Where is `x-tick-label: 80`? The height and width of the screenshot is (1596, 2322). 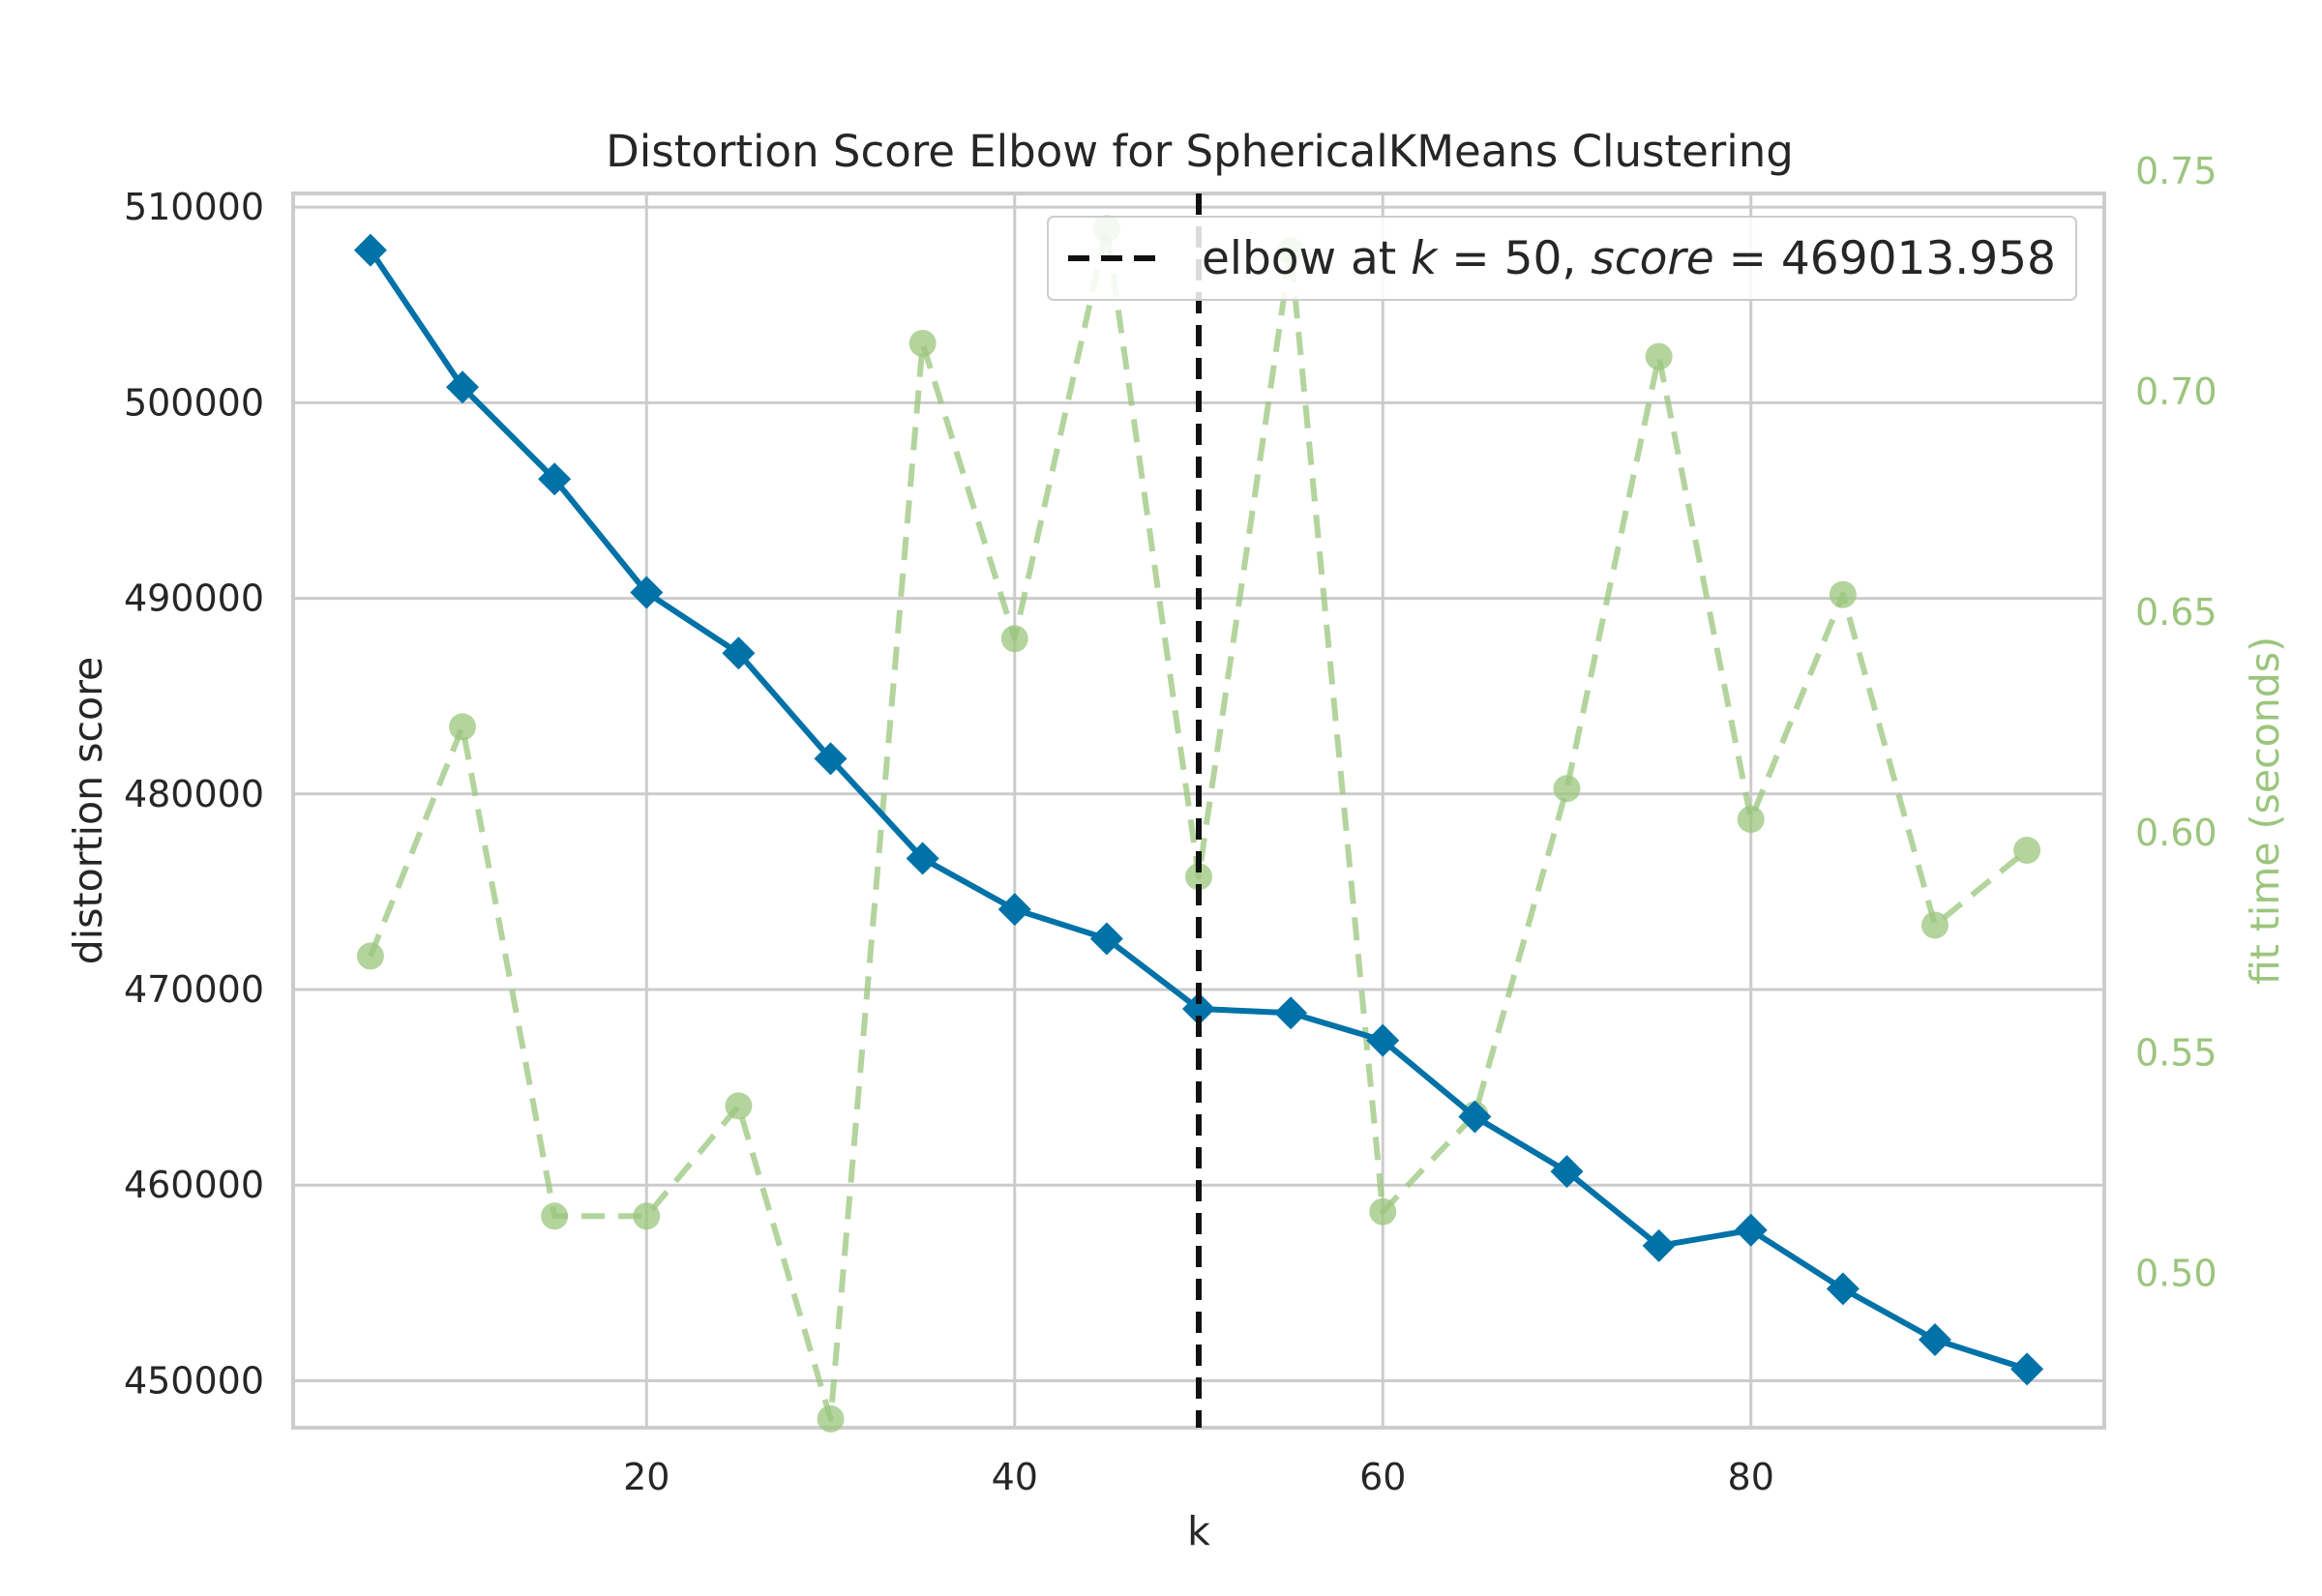
x-tick-label: 80 is located at coordinates (1751, 1477).